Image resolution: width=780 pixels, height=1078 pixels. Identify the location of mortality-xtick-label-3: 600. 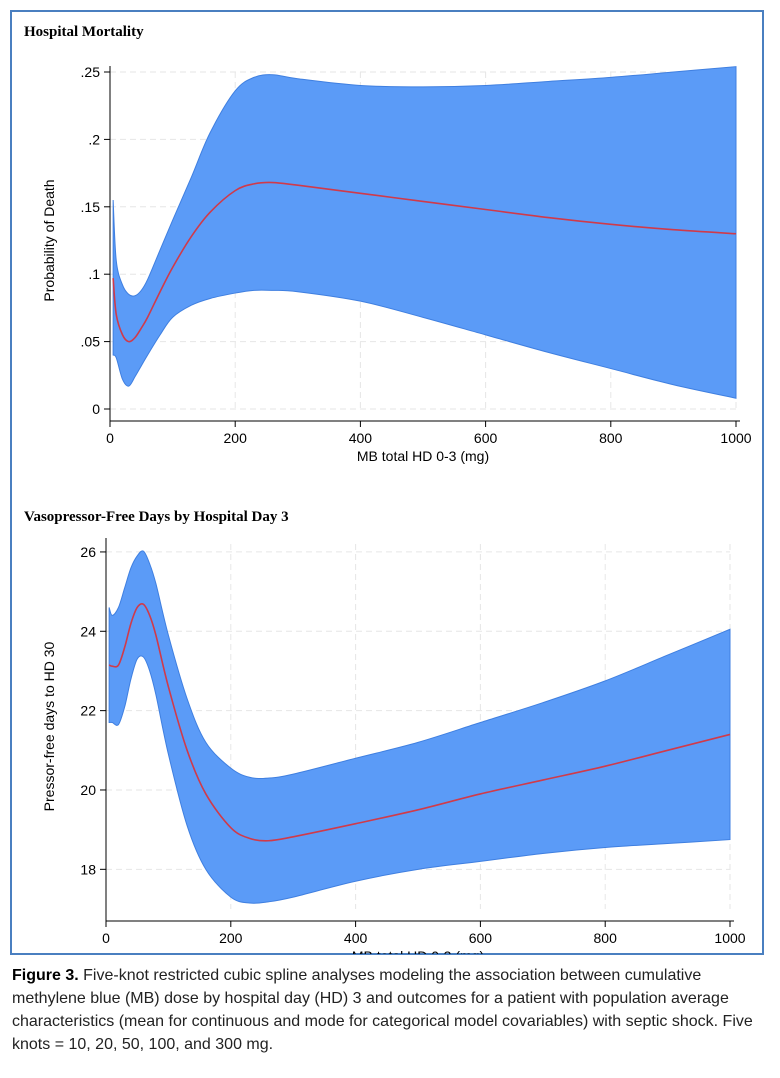
(486, 438).